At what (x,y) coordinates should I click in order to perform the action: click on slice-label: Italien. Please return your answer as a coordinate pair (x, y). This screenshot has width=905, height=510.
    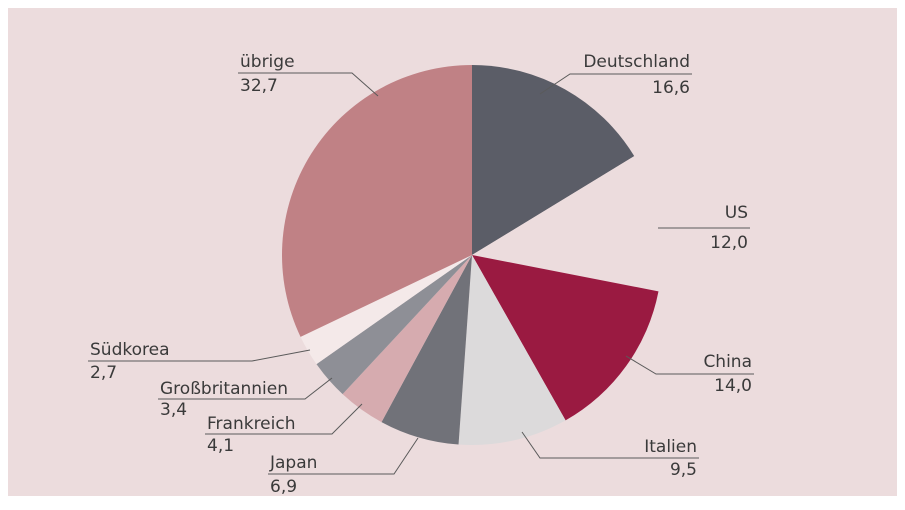
    Looking at the image, I should click on (670, 447).